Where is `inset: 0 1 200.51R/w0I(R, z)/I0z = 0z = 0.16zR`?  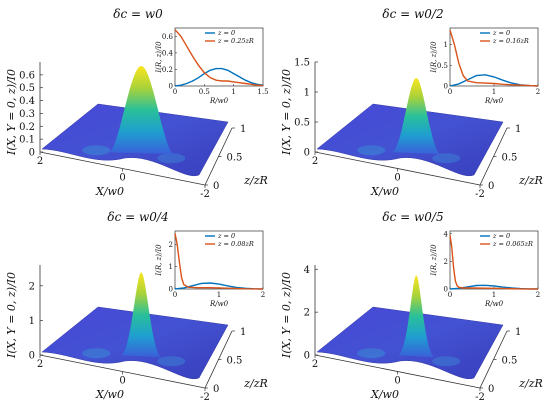 inset: 0 1 200.51R/w0I(R, z)/I0z = 0z = 0.16zR is located at coordinates (485, 66).